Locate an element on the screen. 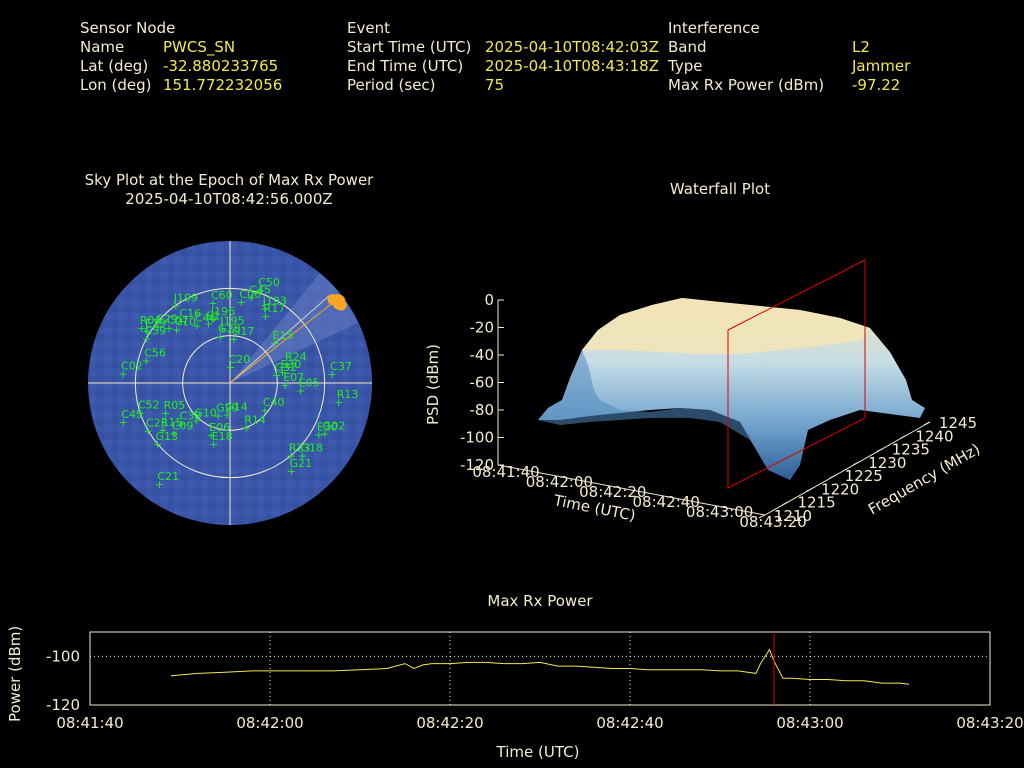 Image resolution: width=1024 pixels, height=768 pixels. sky-sat-label: C10 is located at coordinates (185, 321).